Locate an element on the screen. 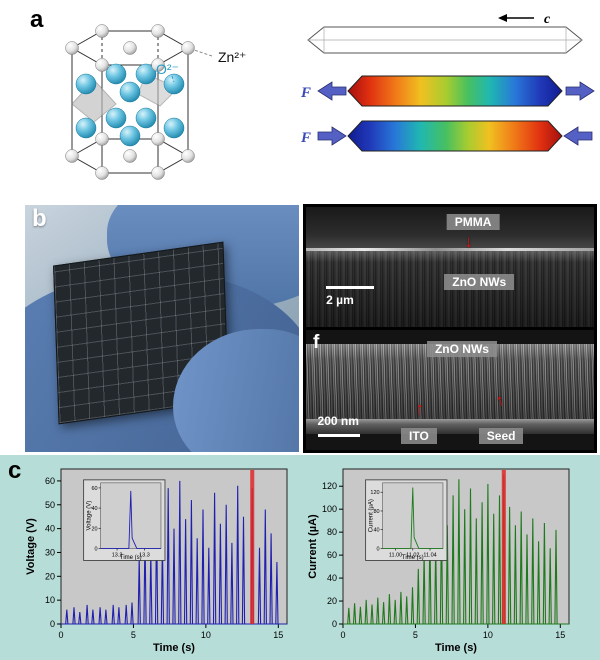 The height and width of the screenshot is (660, 600). compression-force-label: F is located at coordinates (305, 138).